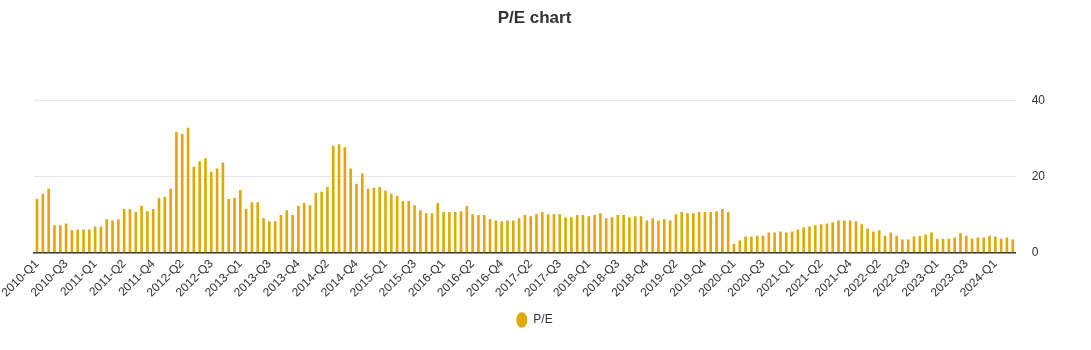 This screenshot has width=1091, height=350. I want to click on y-tick-label: 20, so click(1038, 175).